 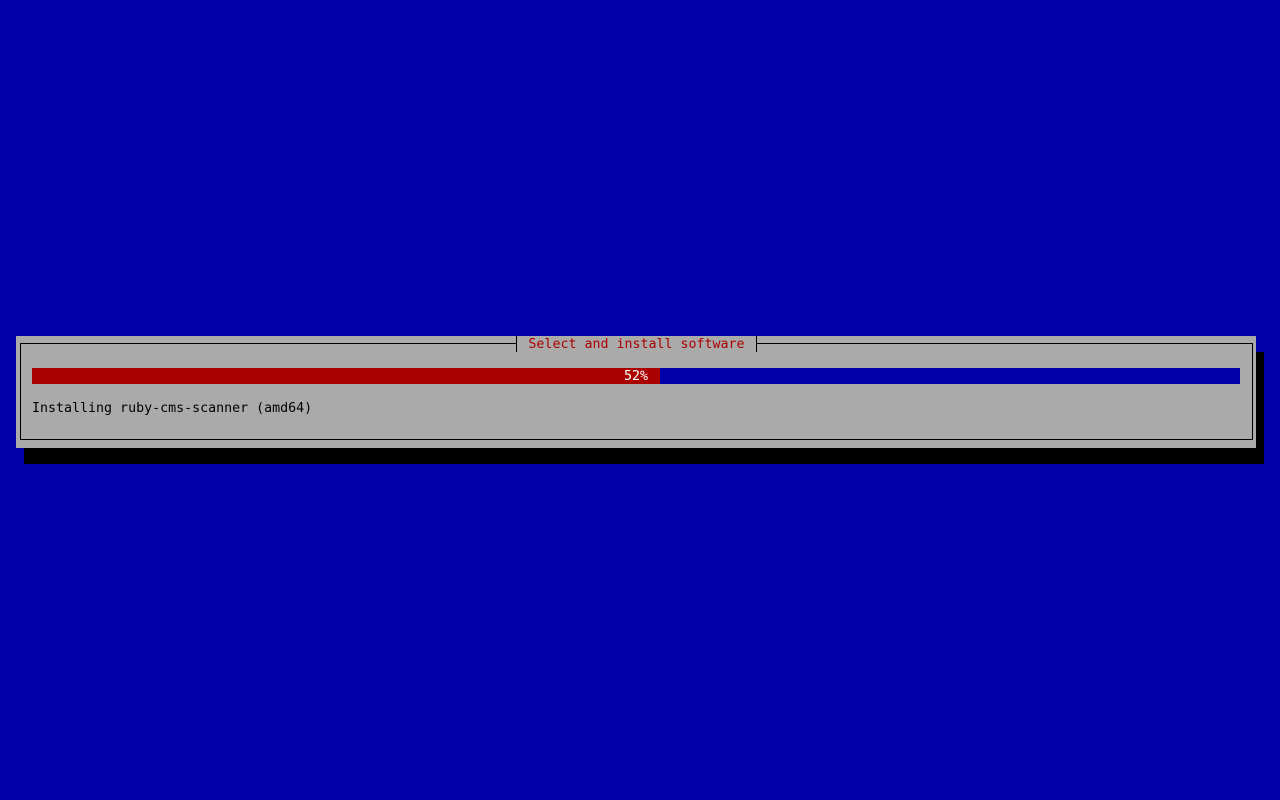 I want to click on progress-percent: 52%, so click(x=636, y=376).